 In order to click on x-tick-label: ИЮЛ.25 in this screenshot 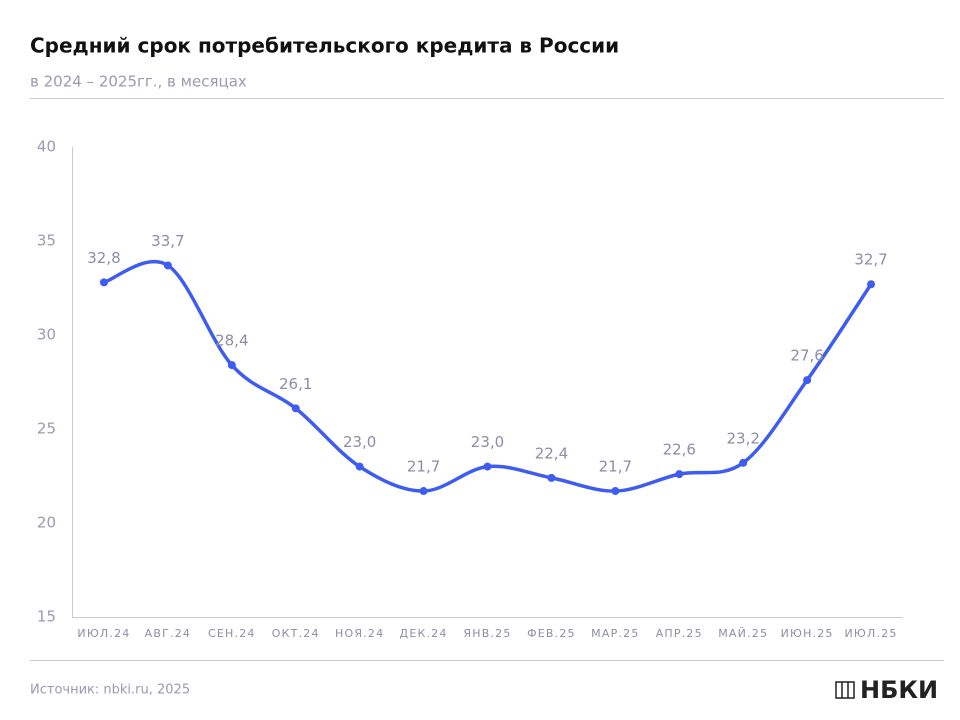, I will do `click(870, 633)`.